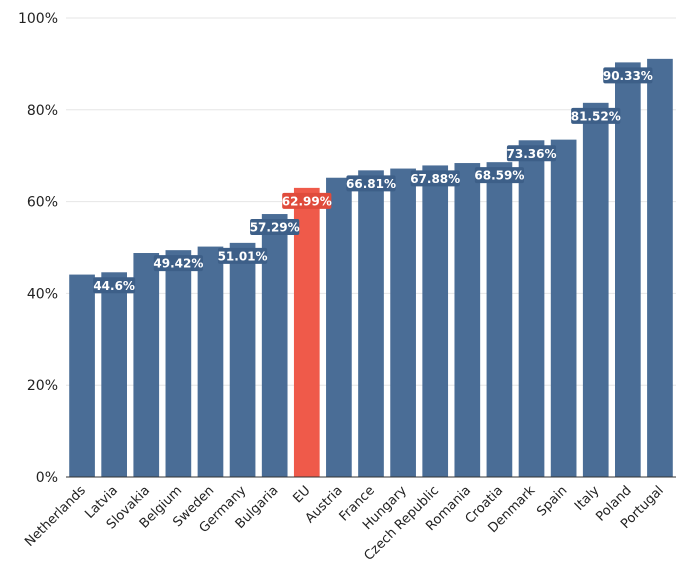  Describe the element at coordinates (435, 321) in the screenshot. I see `bar-czech-republic` at that location.